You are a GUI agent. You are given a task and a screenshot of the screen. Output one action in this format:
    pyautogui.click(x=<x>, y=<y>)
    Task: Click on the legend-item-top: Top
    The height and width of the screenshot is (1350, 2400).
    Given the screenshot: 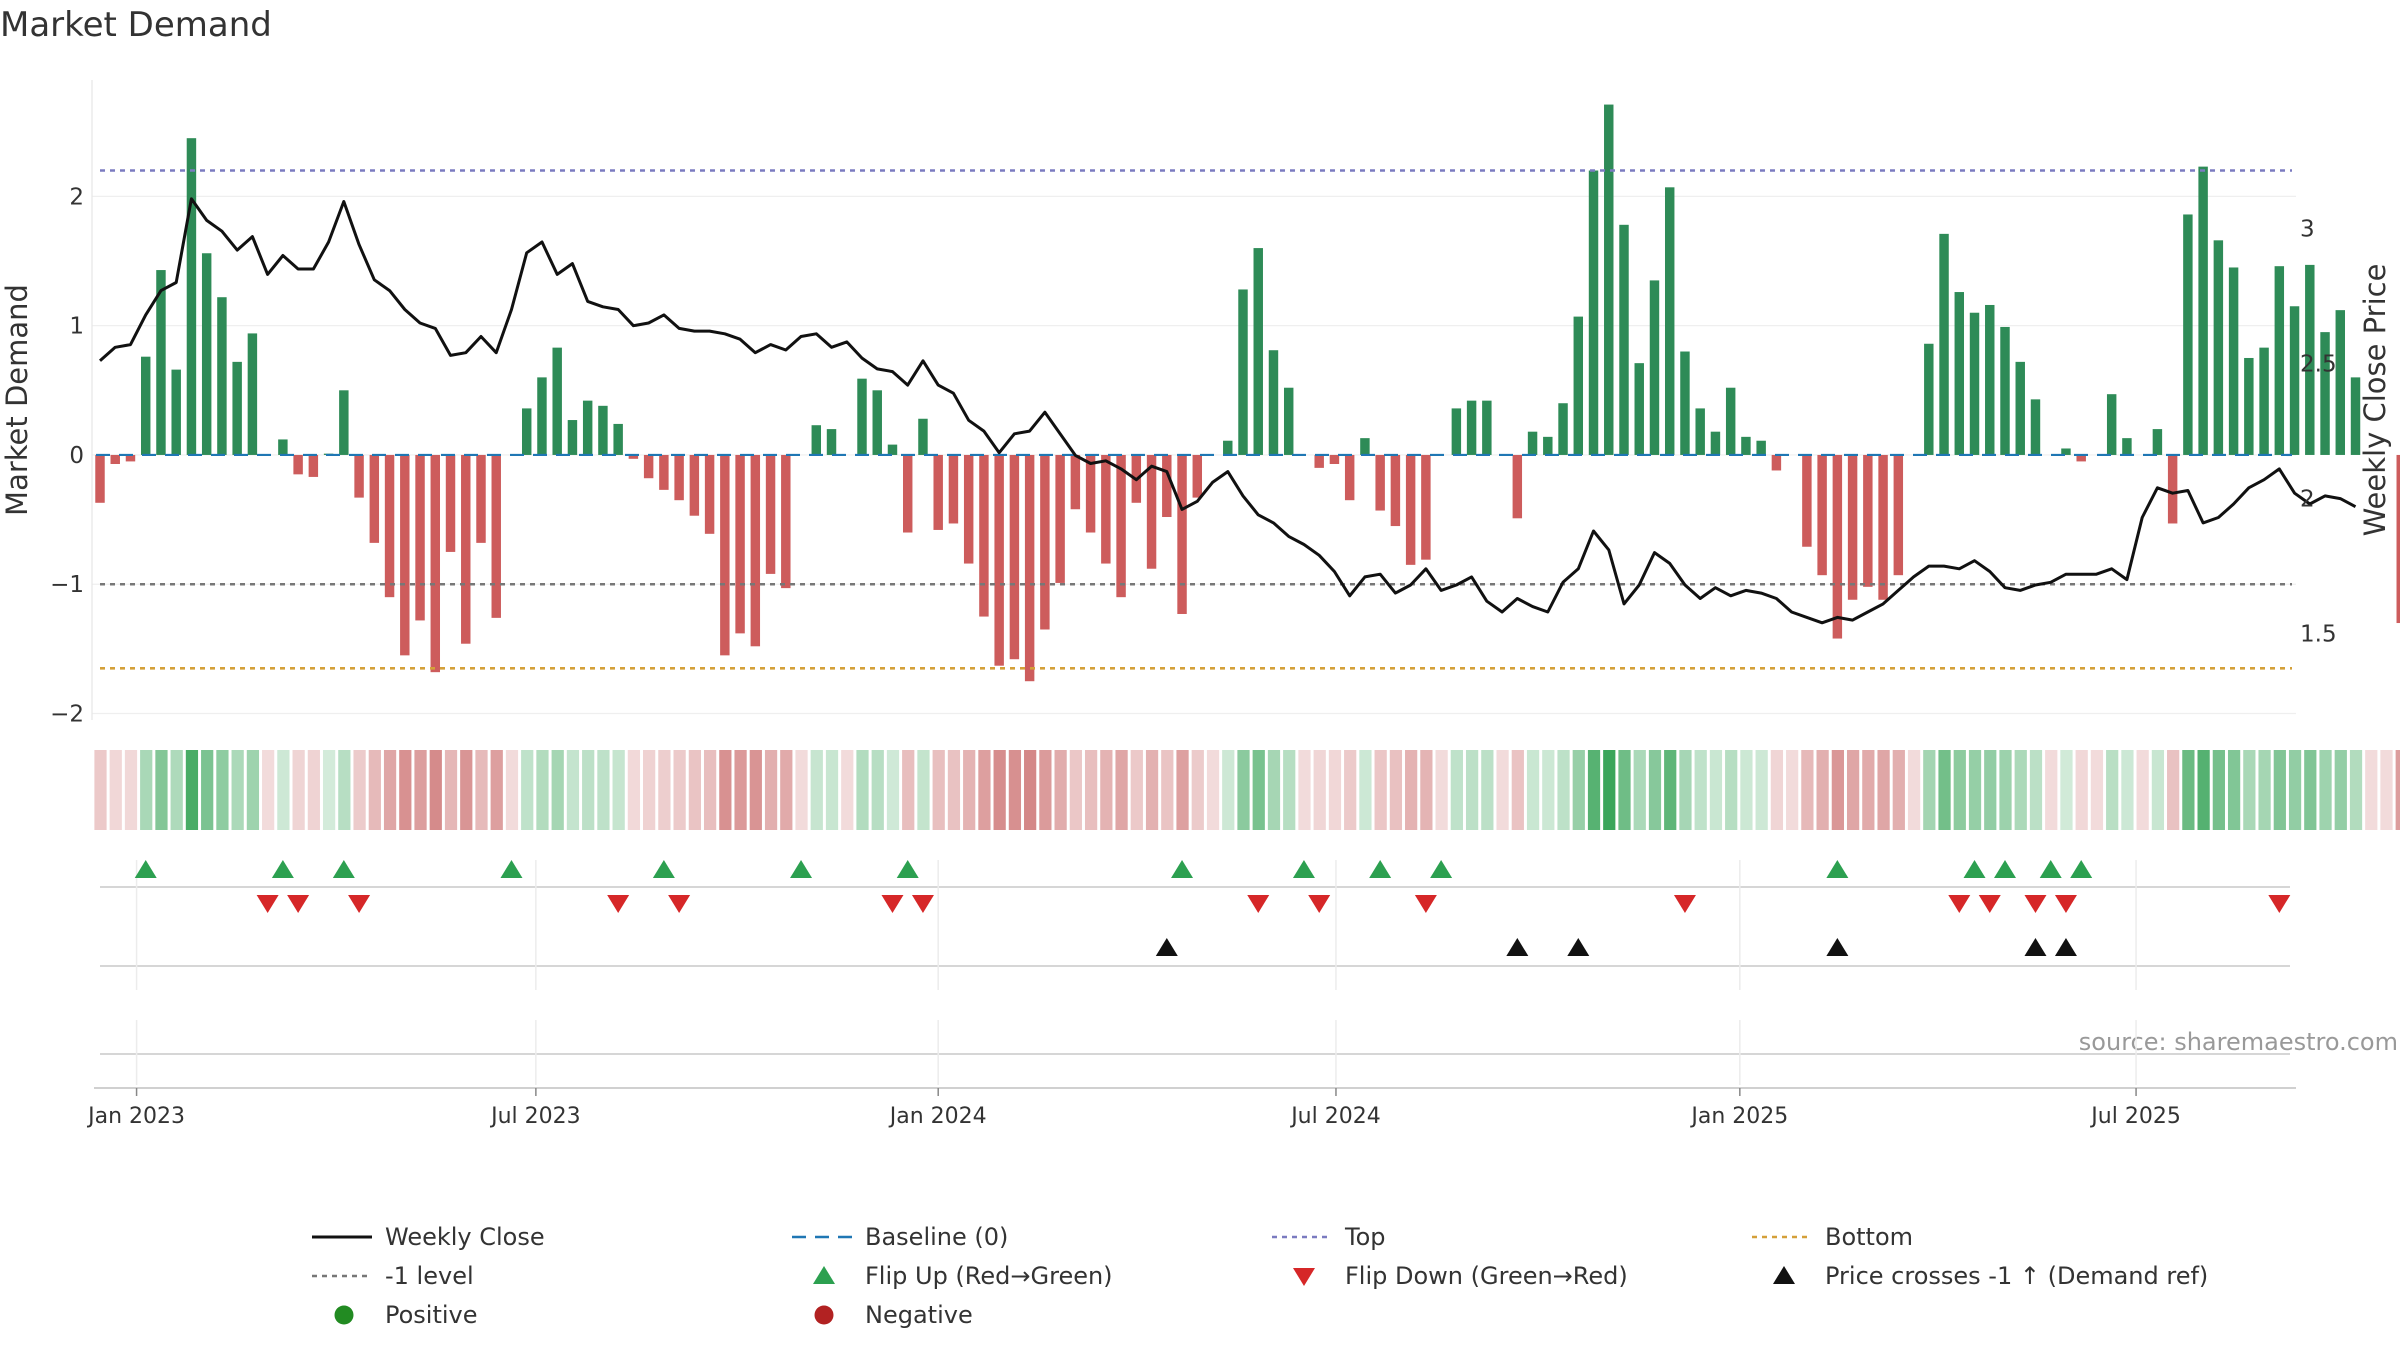 What is the action you would take?
    pyautogui.click(x=1329, y=1237)
    